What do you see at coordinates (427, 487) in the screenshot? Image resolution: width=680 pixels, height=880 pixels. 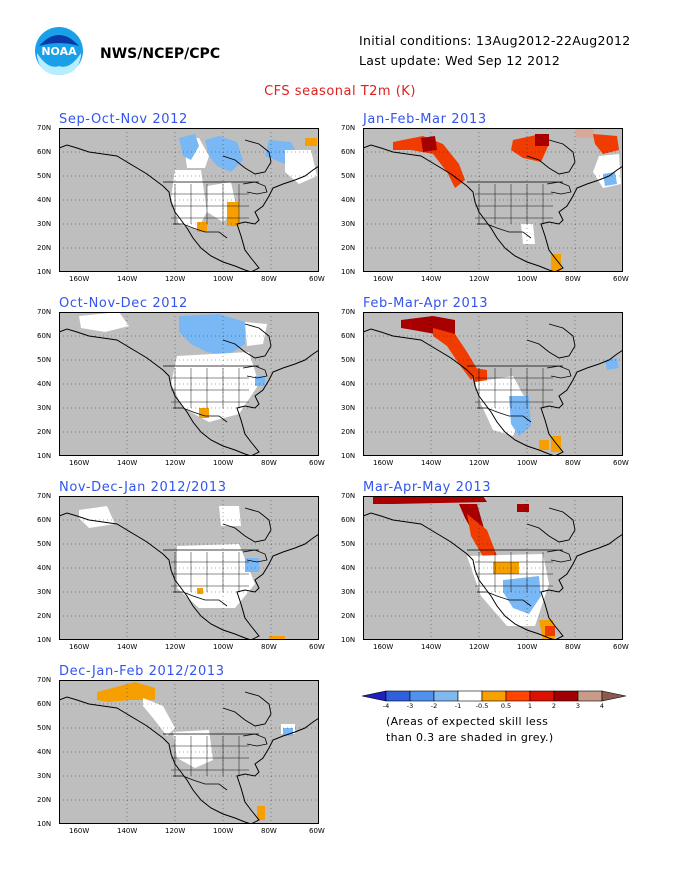 I see `panel-title: Mar-Apr-May 2013` at bounding box center [427, 487].